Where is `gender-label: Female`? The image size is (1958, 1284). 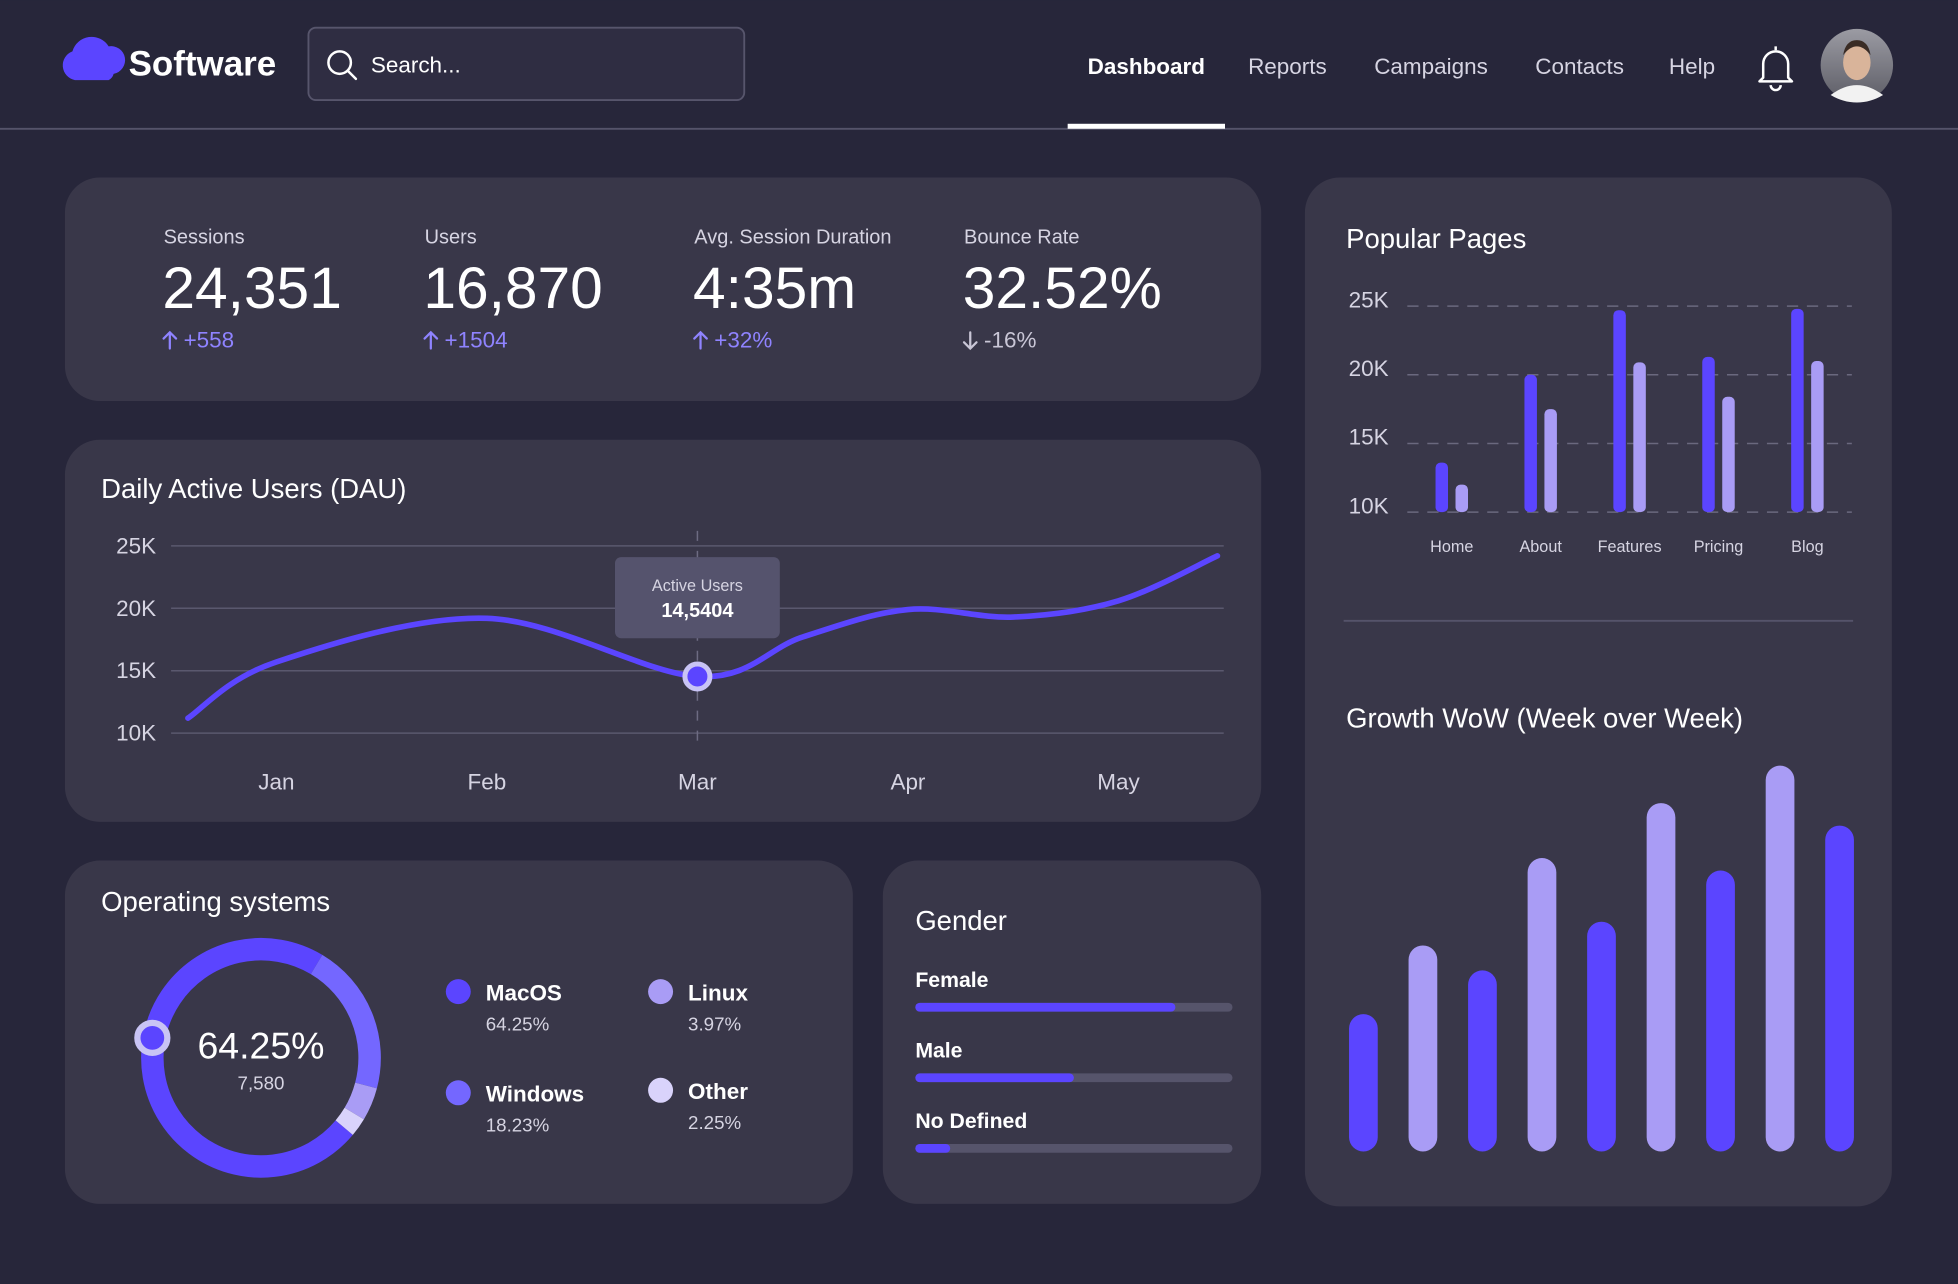 gender-label: Female is located at coordinates (951, 980).